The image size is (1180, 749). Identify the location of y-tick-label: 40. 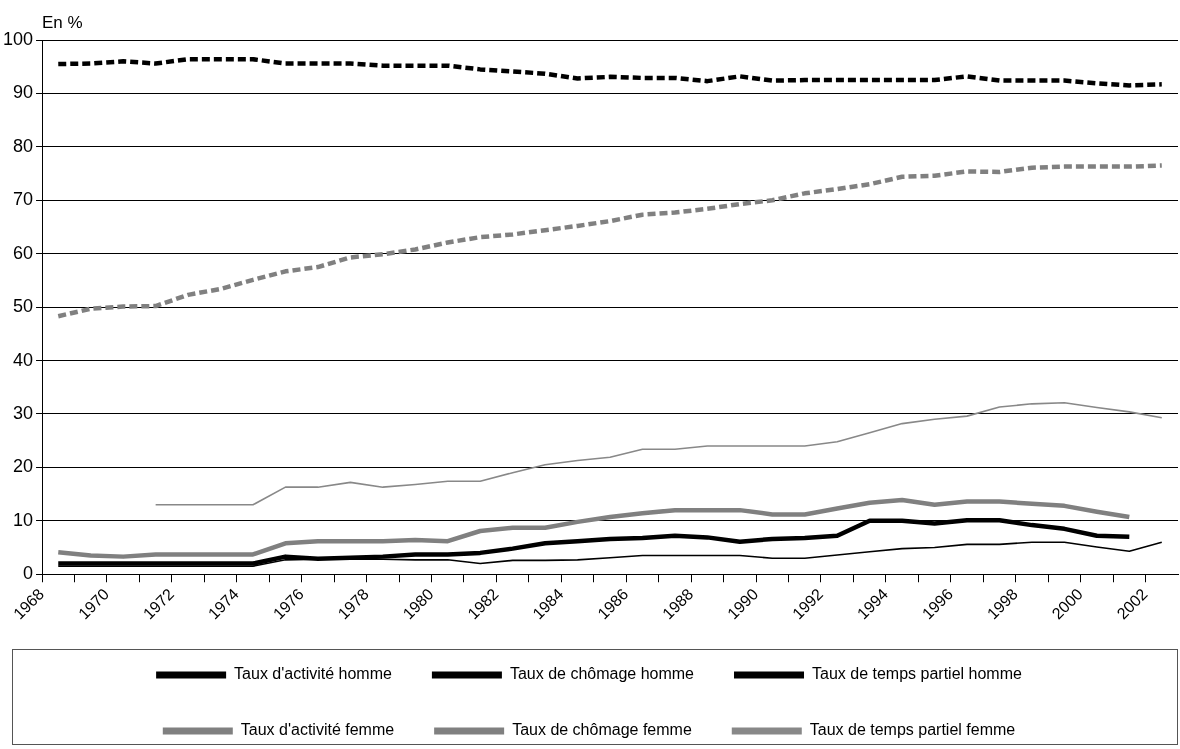
(23, 359).